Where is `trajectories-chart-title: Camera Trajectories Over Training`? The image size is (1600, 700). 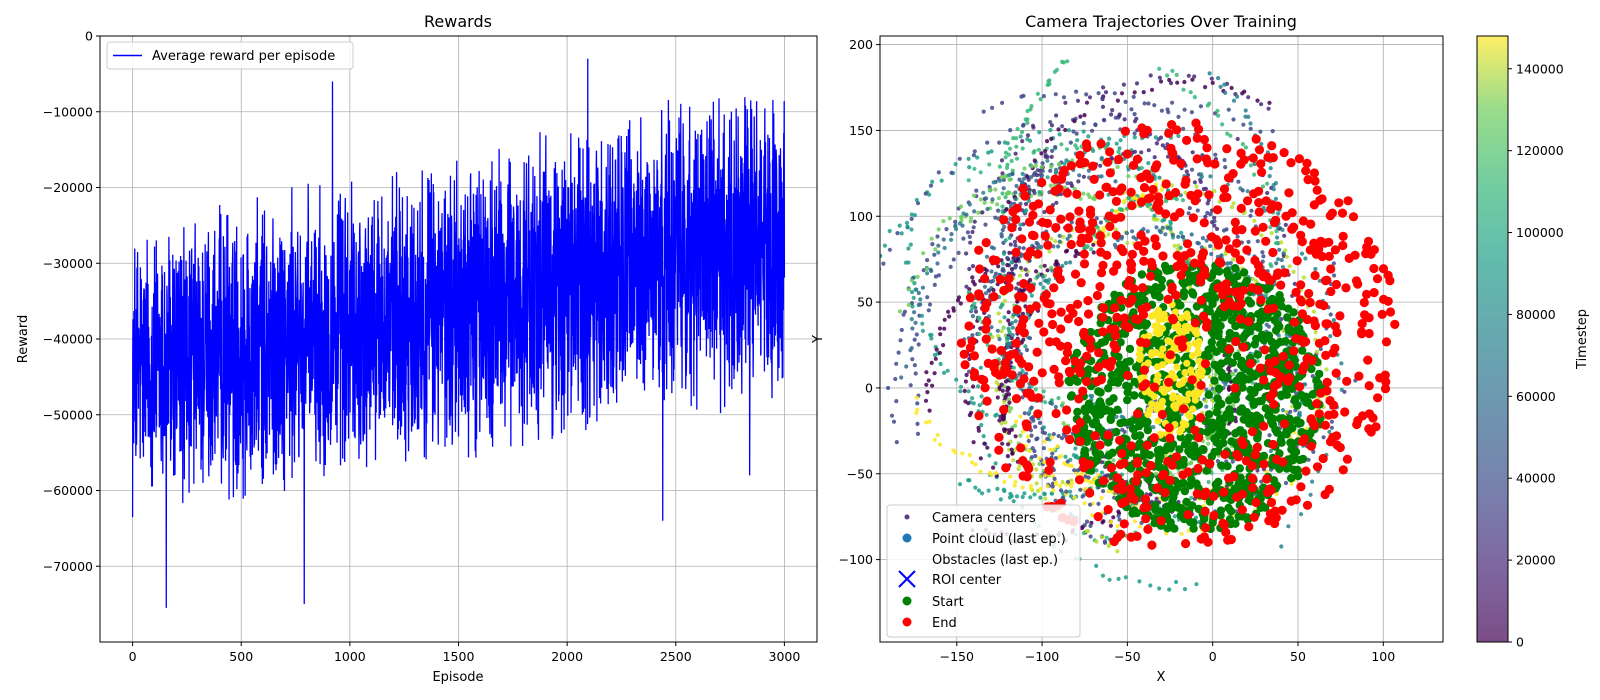
trajectories-chart-title: Camera Trajectories Over Training is located at coordinates (1161, 21).